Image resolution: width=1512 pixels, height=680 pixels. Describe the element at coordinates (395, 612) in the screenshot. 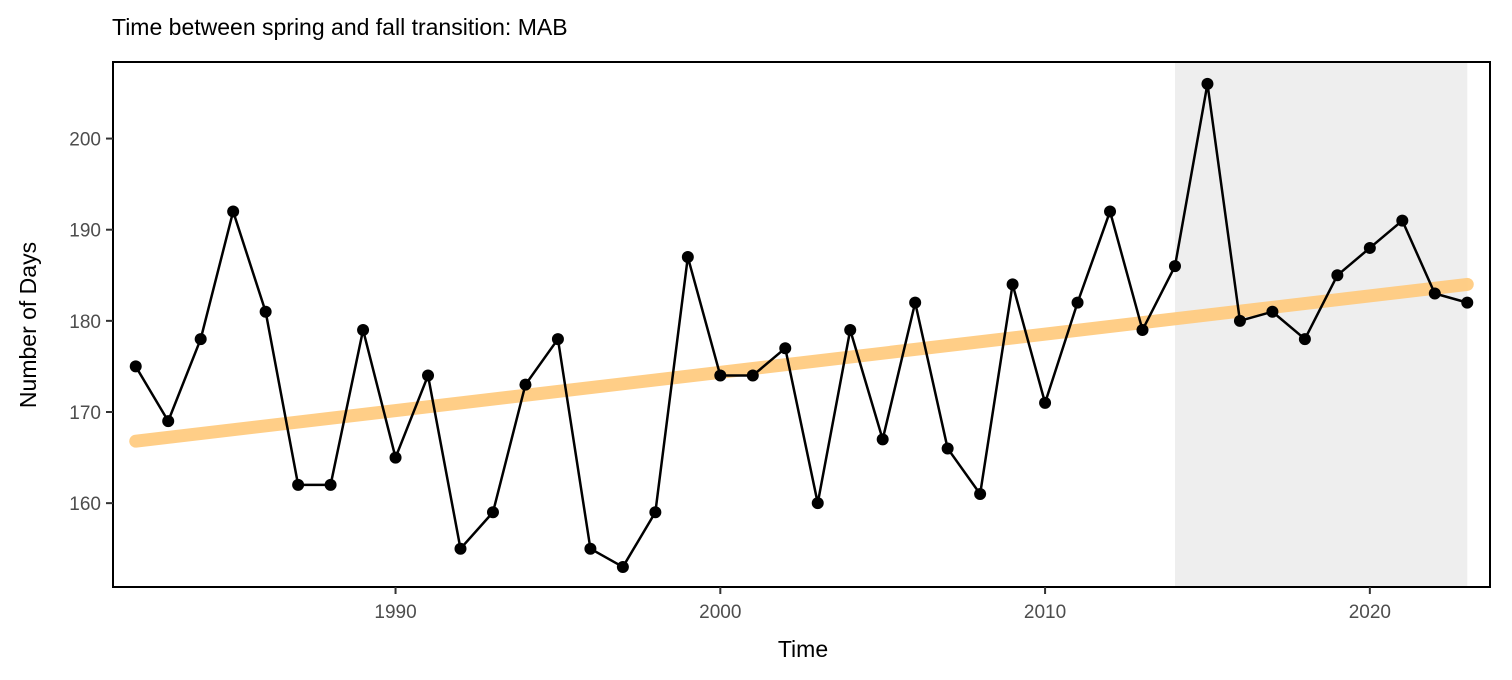

I see `x-tick-label-1990: 1990` at that location.